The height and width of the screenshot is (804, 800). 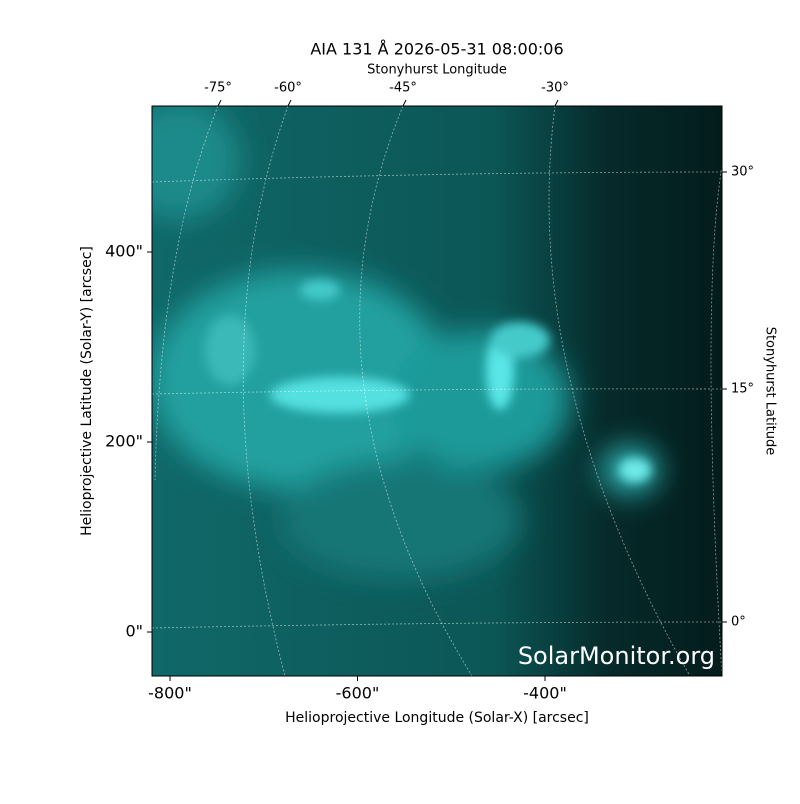 What do you see at coordinates (545, 693) in the screenshot?
I see `x-tick-label: -400"` at bounding box center [545, 693].